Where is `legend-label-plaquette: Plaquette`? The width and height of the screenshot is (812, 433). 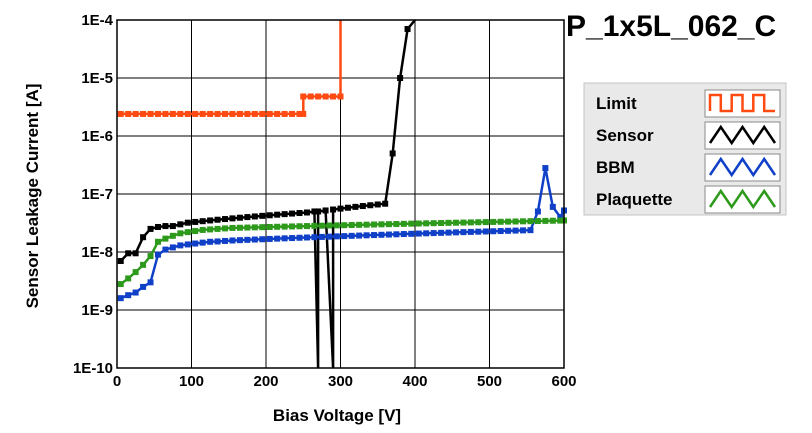
legend-label-plaquette: Plaquette is located at coordinates (634, 199).